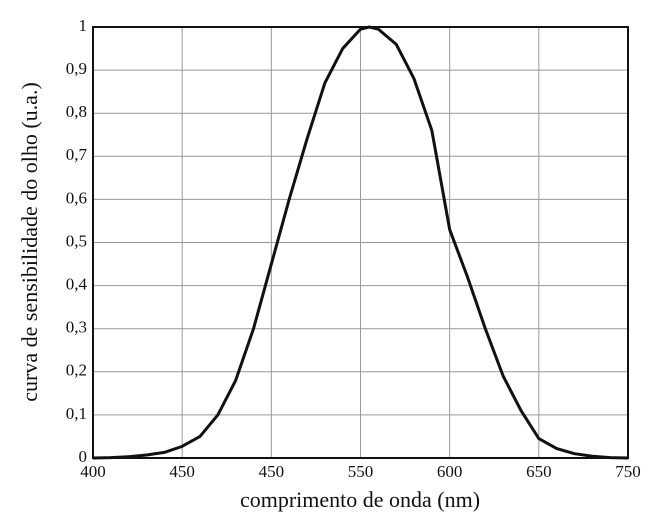  I want to click on y-tick-label: 0,2, so click(76, 370).